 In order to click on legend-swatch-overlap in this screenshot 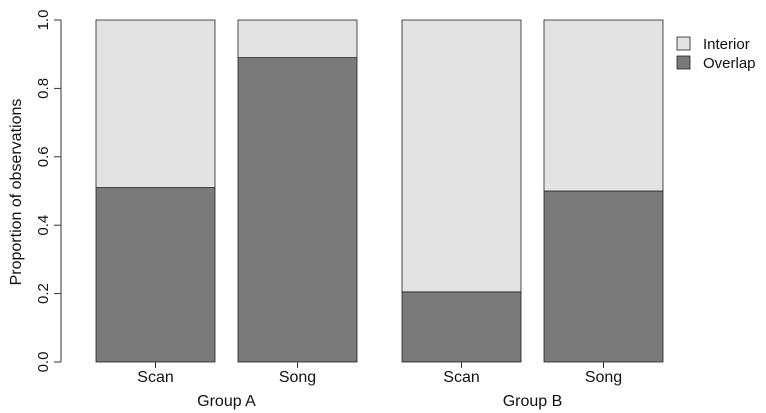, I will do `click(683, 62)`.